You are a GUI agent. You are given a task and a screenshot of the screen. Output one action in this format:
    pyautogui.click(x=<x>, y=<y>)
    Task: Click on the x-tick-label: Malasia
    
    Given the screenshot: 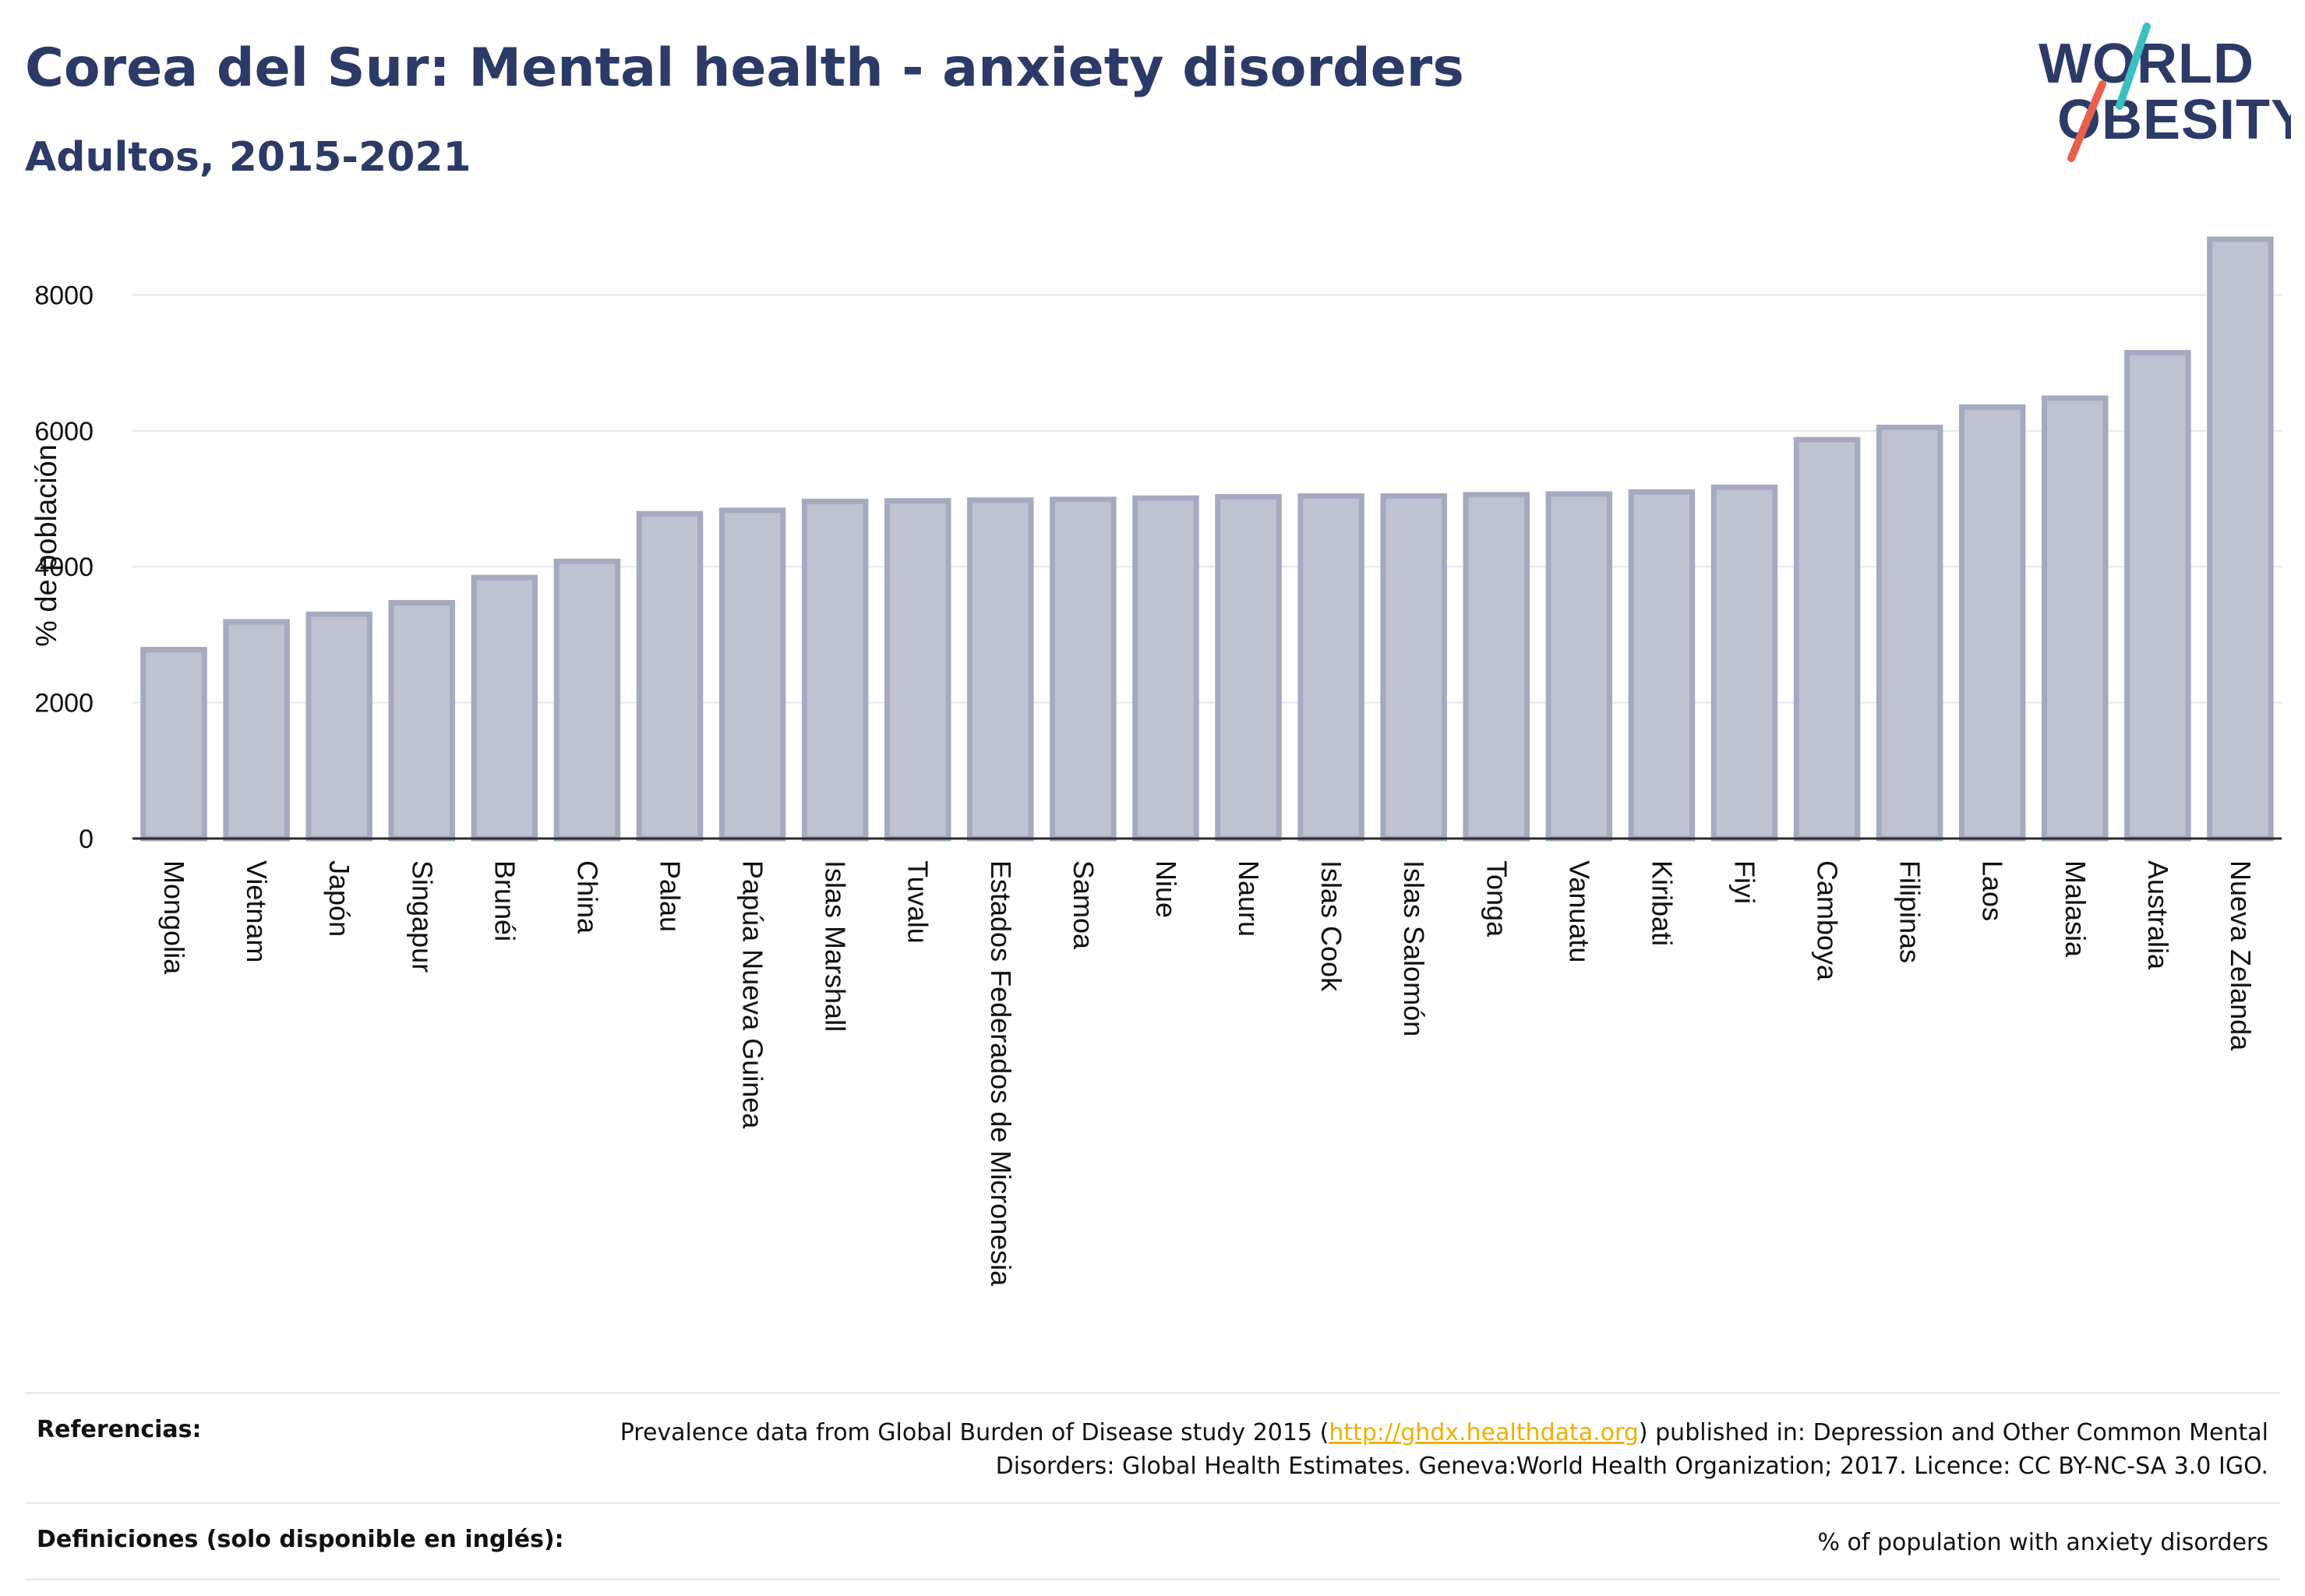 What is the action you would take?
    pyautogui.click(x=2075, y=909)
    